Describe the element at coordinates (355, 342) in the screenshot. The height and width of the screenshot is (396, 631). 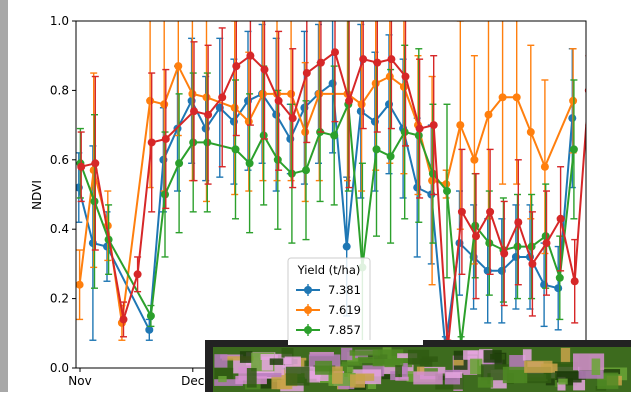
I see `inset-top-highlight` at that location.